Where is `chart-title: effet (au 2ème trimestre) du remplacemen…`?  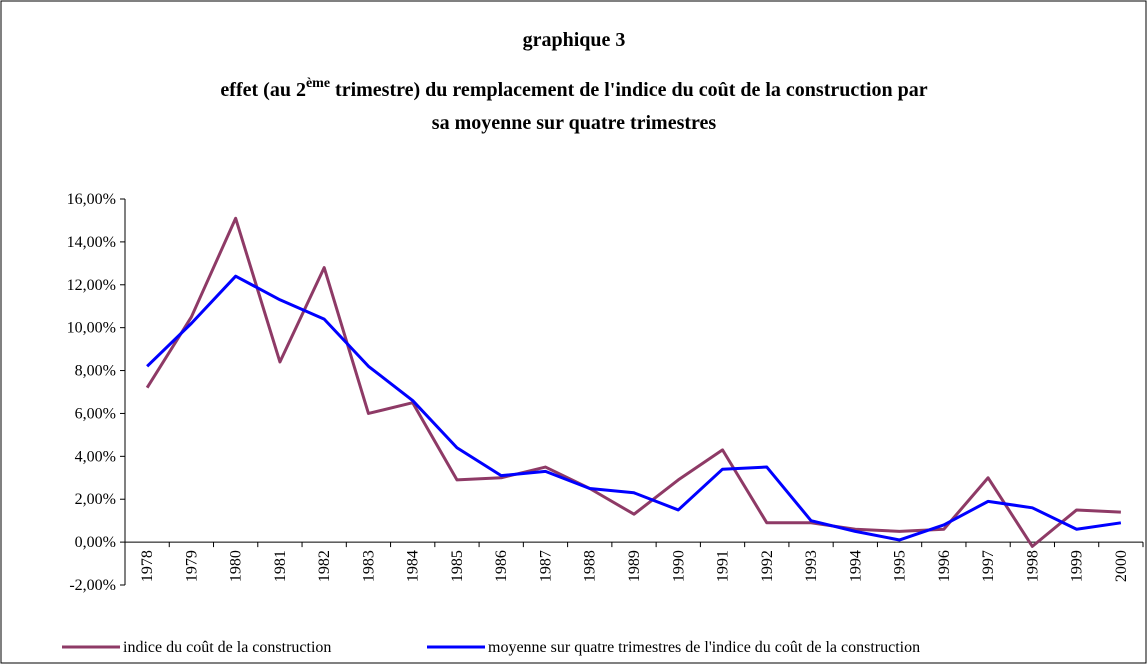 chart-title: effet (au 2ème trimestre) du remplacemen… is located at coordinates (573, 88).